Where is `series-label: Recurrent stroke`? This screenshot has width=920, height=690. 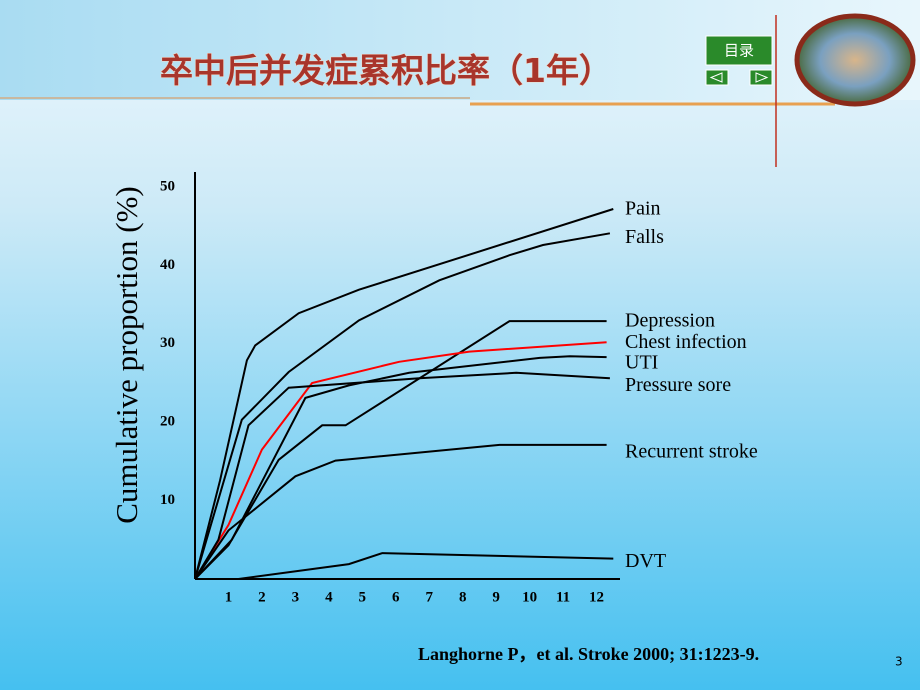 series-label: Recurrent stroke is located at coordinates (691, 452).